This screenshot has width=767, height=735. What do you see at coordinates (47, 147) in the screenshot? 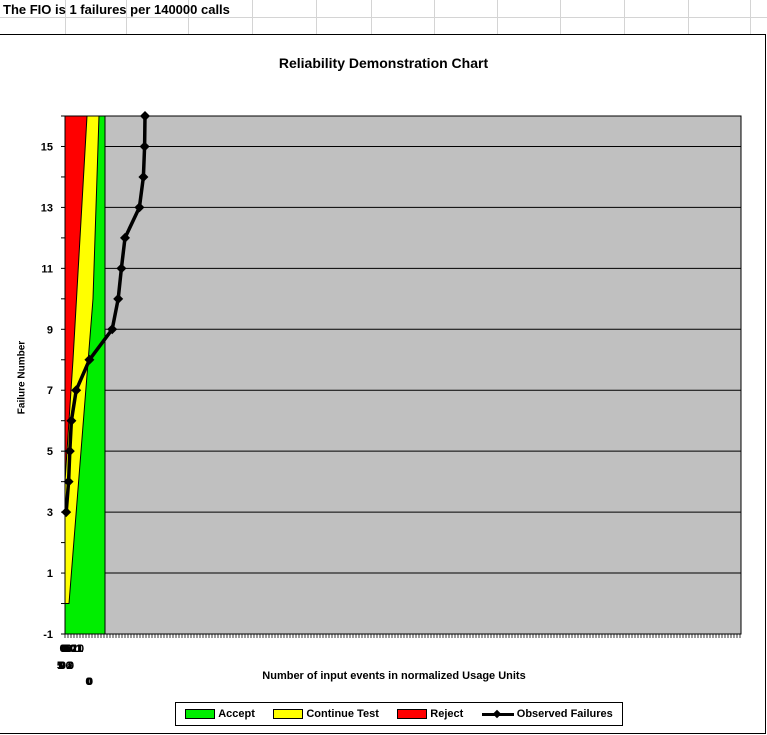
I see `y-tick-label: 15` at bounding box center [47, 147].